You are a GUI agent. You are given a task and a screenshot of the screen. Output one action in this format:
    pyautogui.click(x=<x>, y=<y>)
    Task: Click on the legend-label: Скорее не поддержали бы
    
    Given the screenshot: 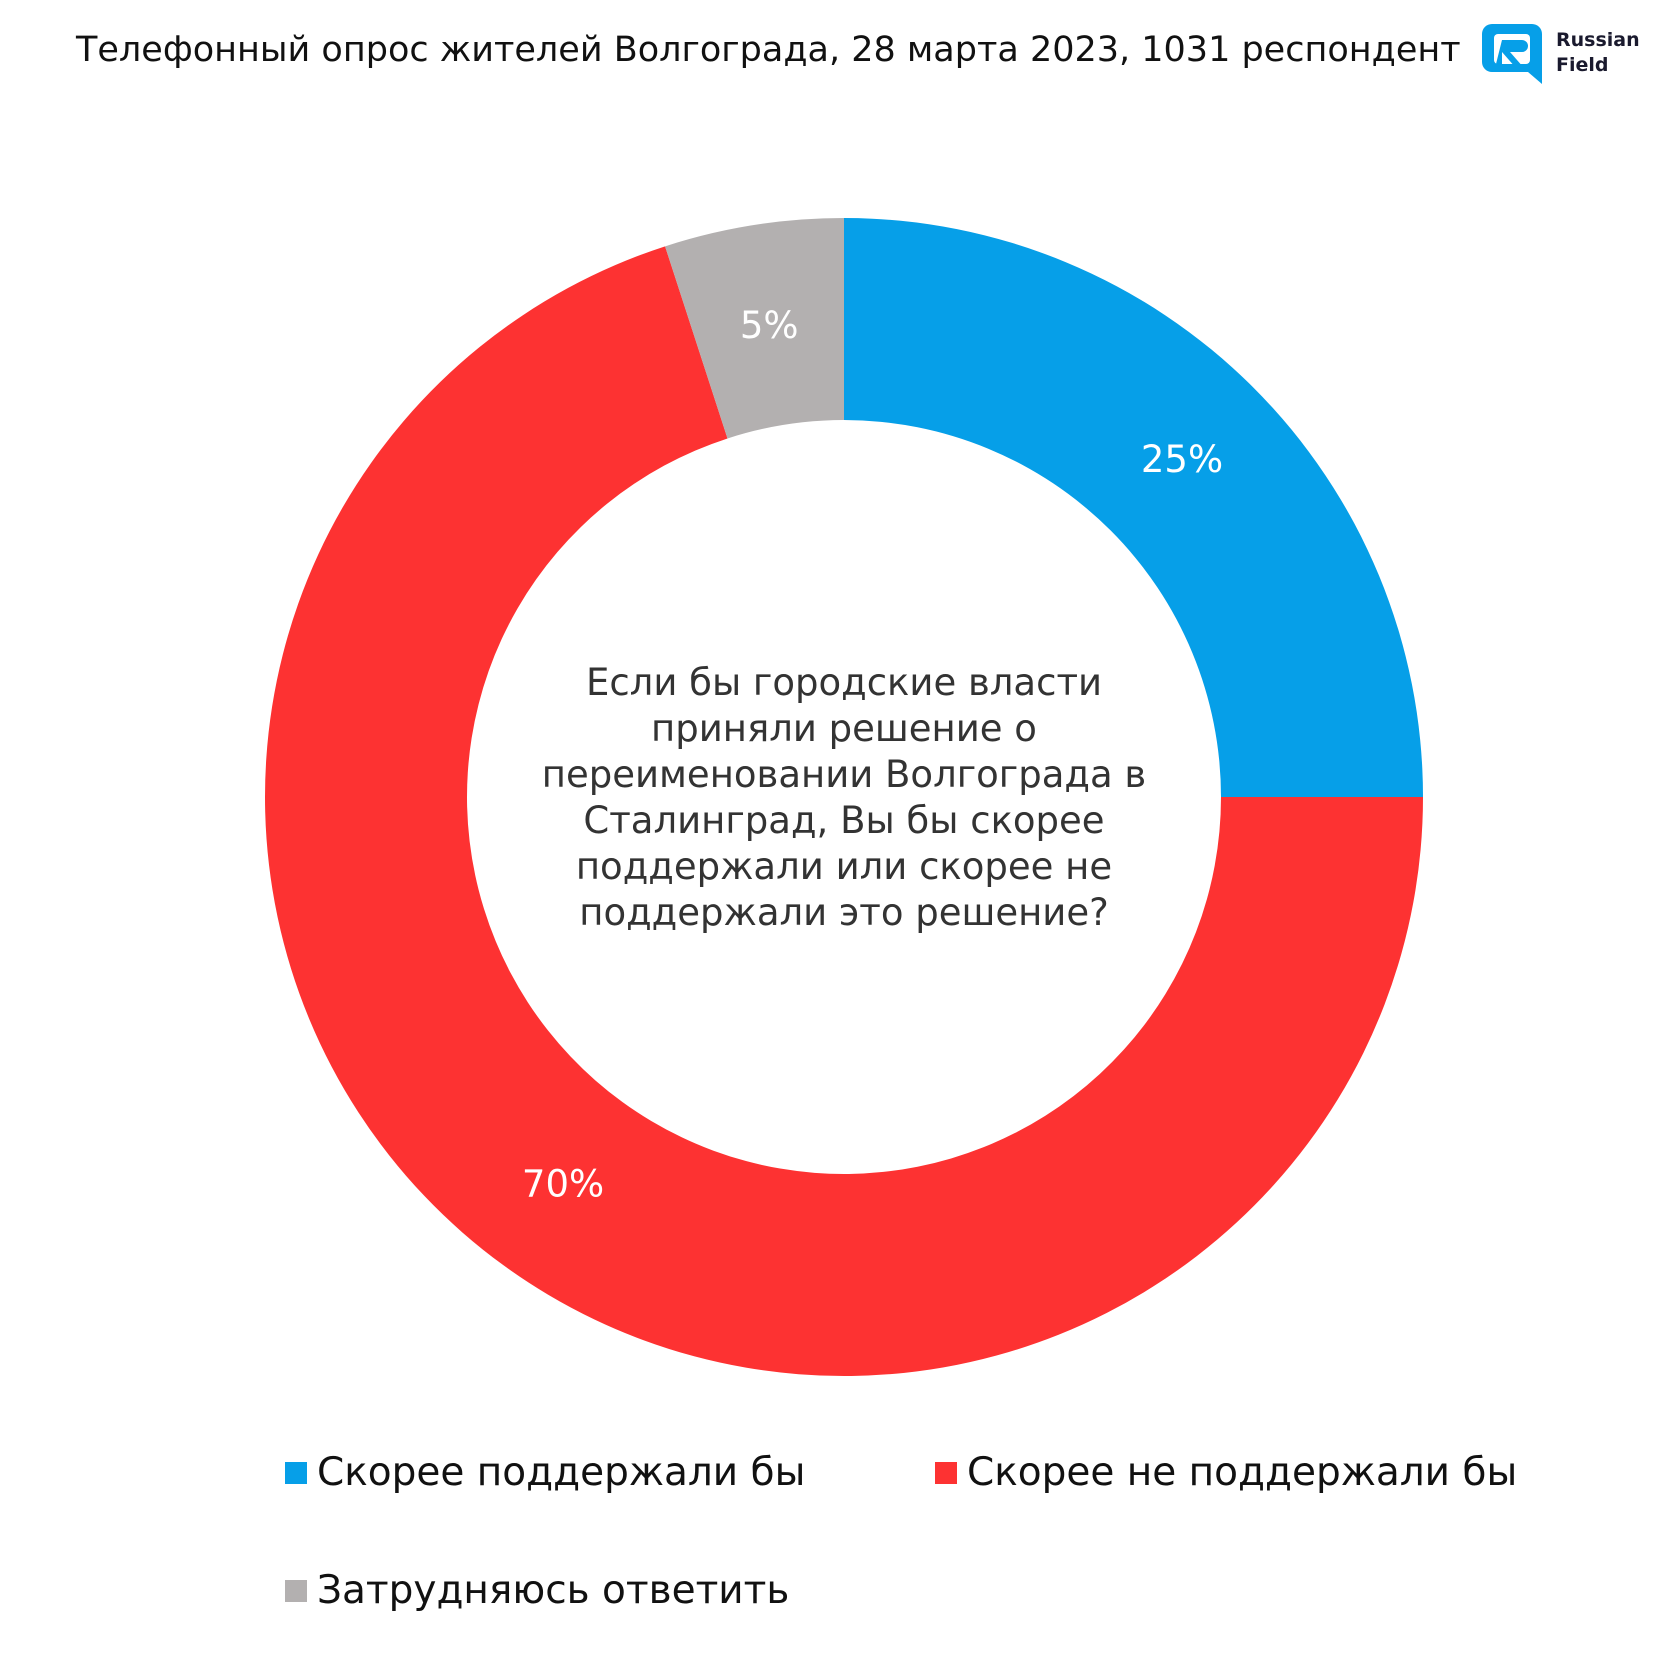 What is the action you would take?
    pyautogui.click(x=1242, y=1472)
    